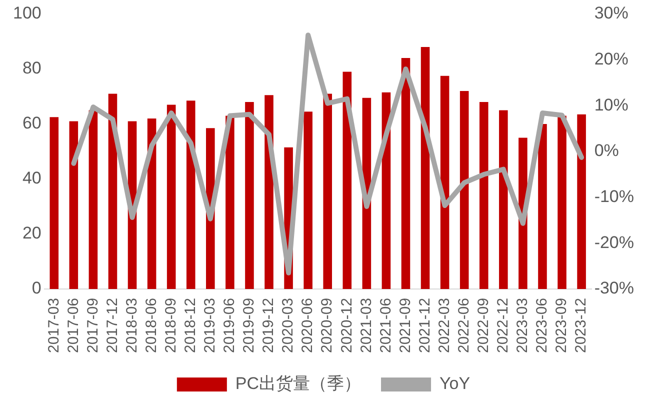  I want to click on y2-tick-label: 10%, so click(611, 104).